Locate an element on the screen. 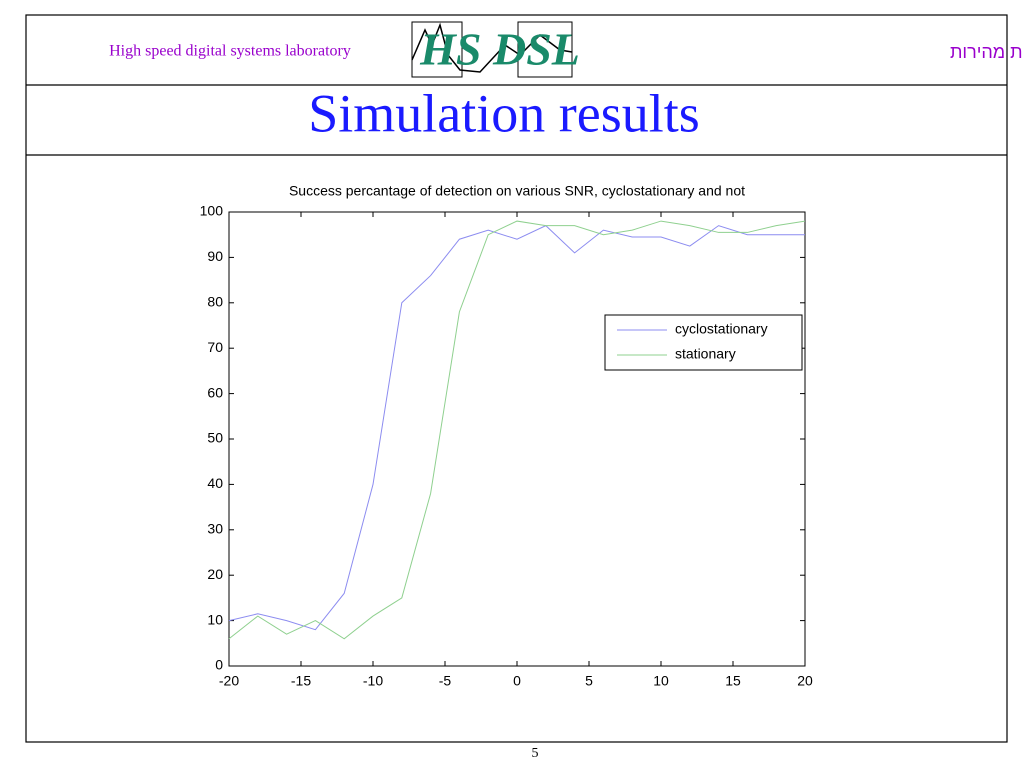 The width and height of the screenshot is (1024, 773). legend-label: stationary is located at coordinates (705, 354).